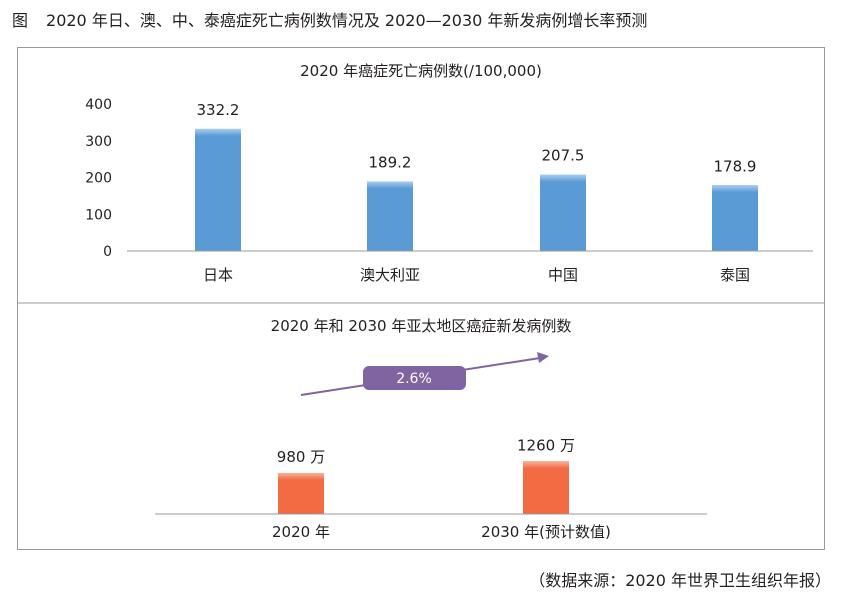  I want to click on bottom-bars: 980 万 1260 万, so click(426, 475).